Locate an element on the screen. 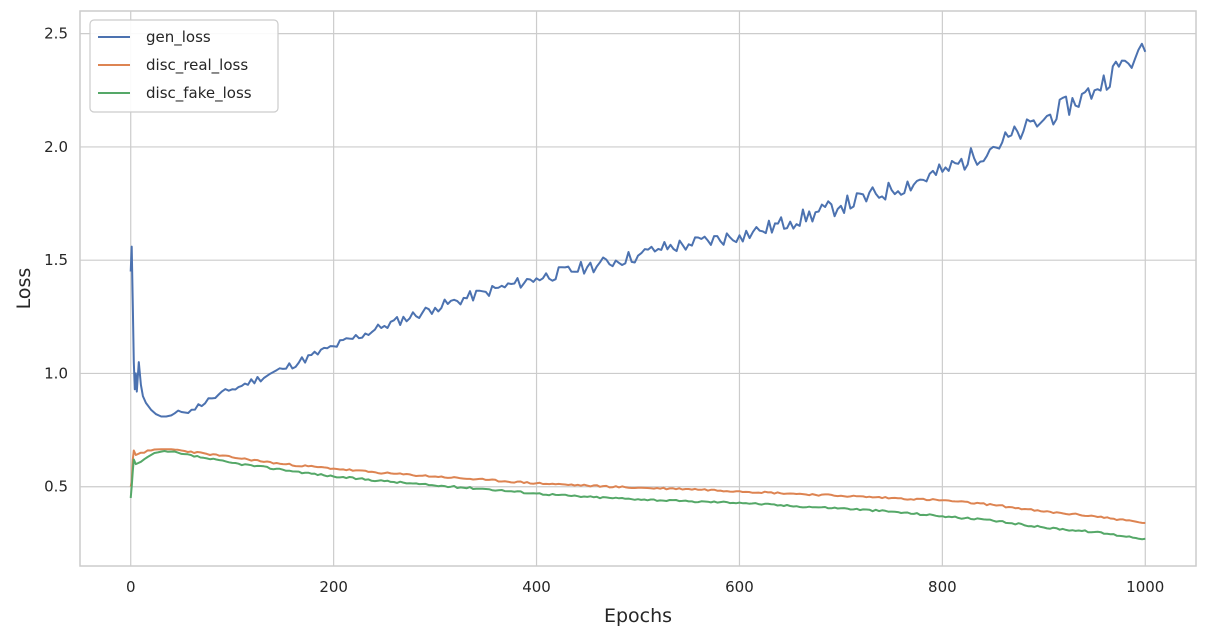  x-tick-label: 400 is located at coordinates (536, 587).